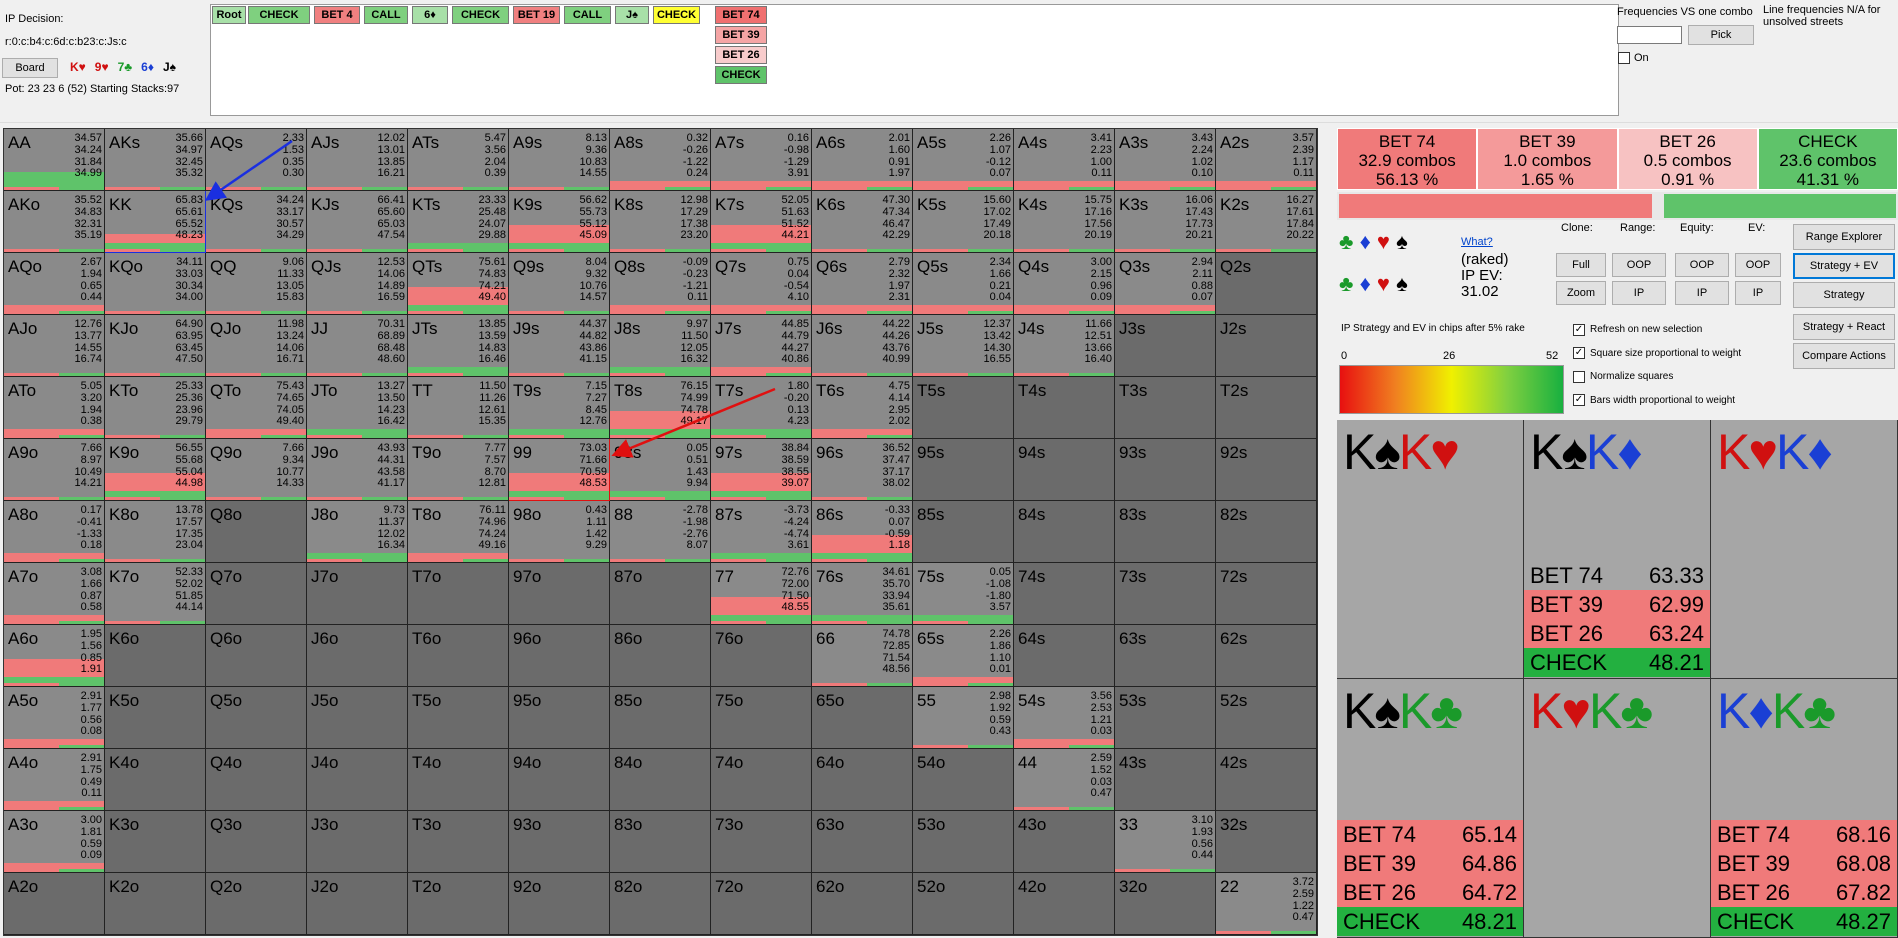 This screenshot has height=938, width=1898. What do you see at coordinates (963, 532) in the screenshot?
I see `range-cell-85s: 85s` at bounding box center [963, 532].